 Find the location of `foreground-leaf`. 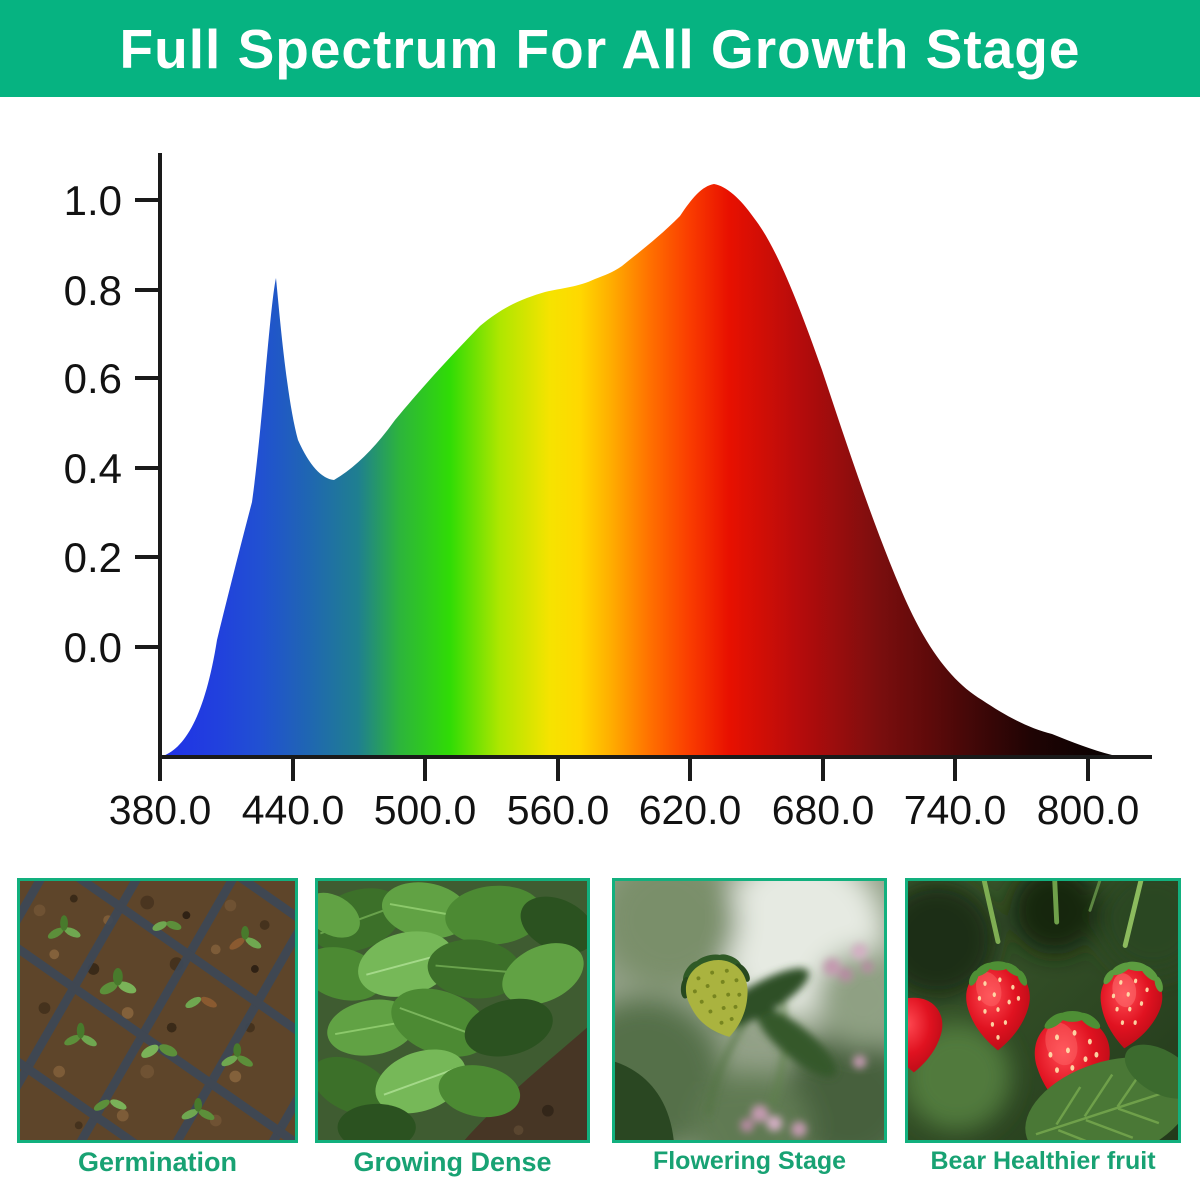

foreground-leaf is located at coordinates (644, 1100).